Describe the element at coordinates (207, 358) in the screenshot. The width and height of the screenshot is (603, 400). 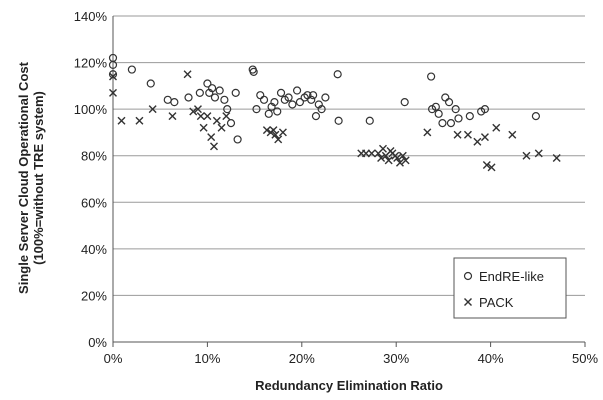
I see `x-tick-label: 10%` at that location.